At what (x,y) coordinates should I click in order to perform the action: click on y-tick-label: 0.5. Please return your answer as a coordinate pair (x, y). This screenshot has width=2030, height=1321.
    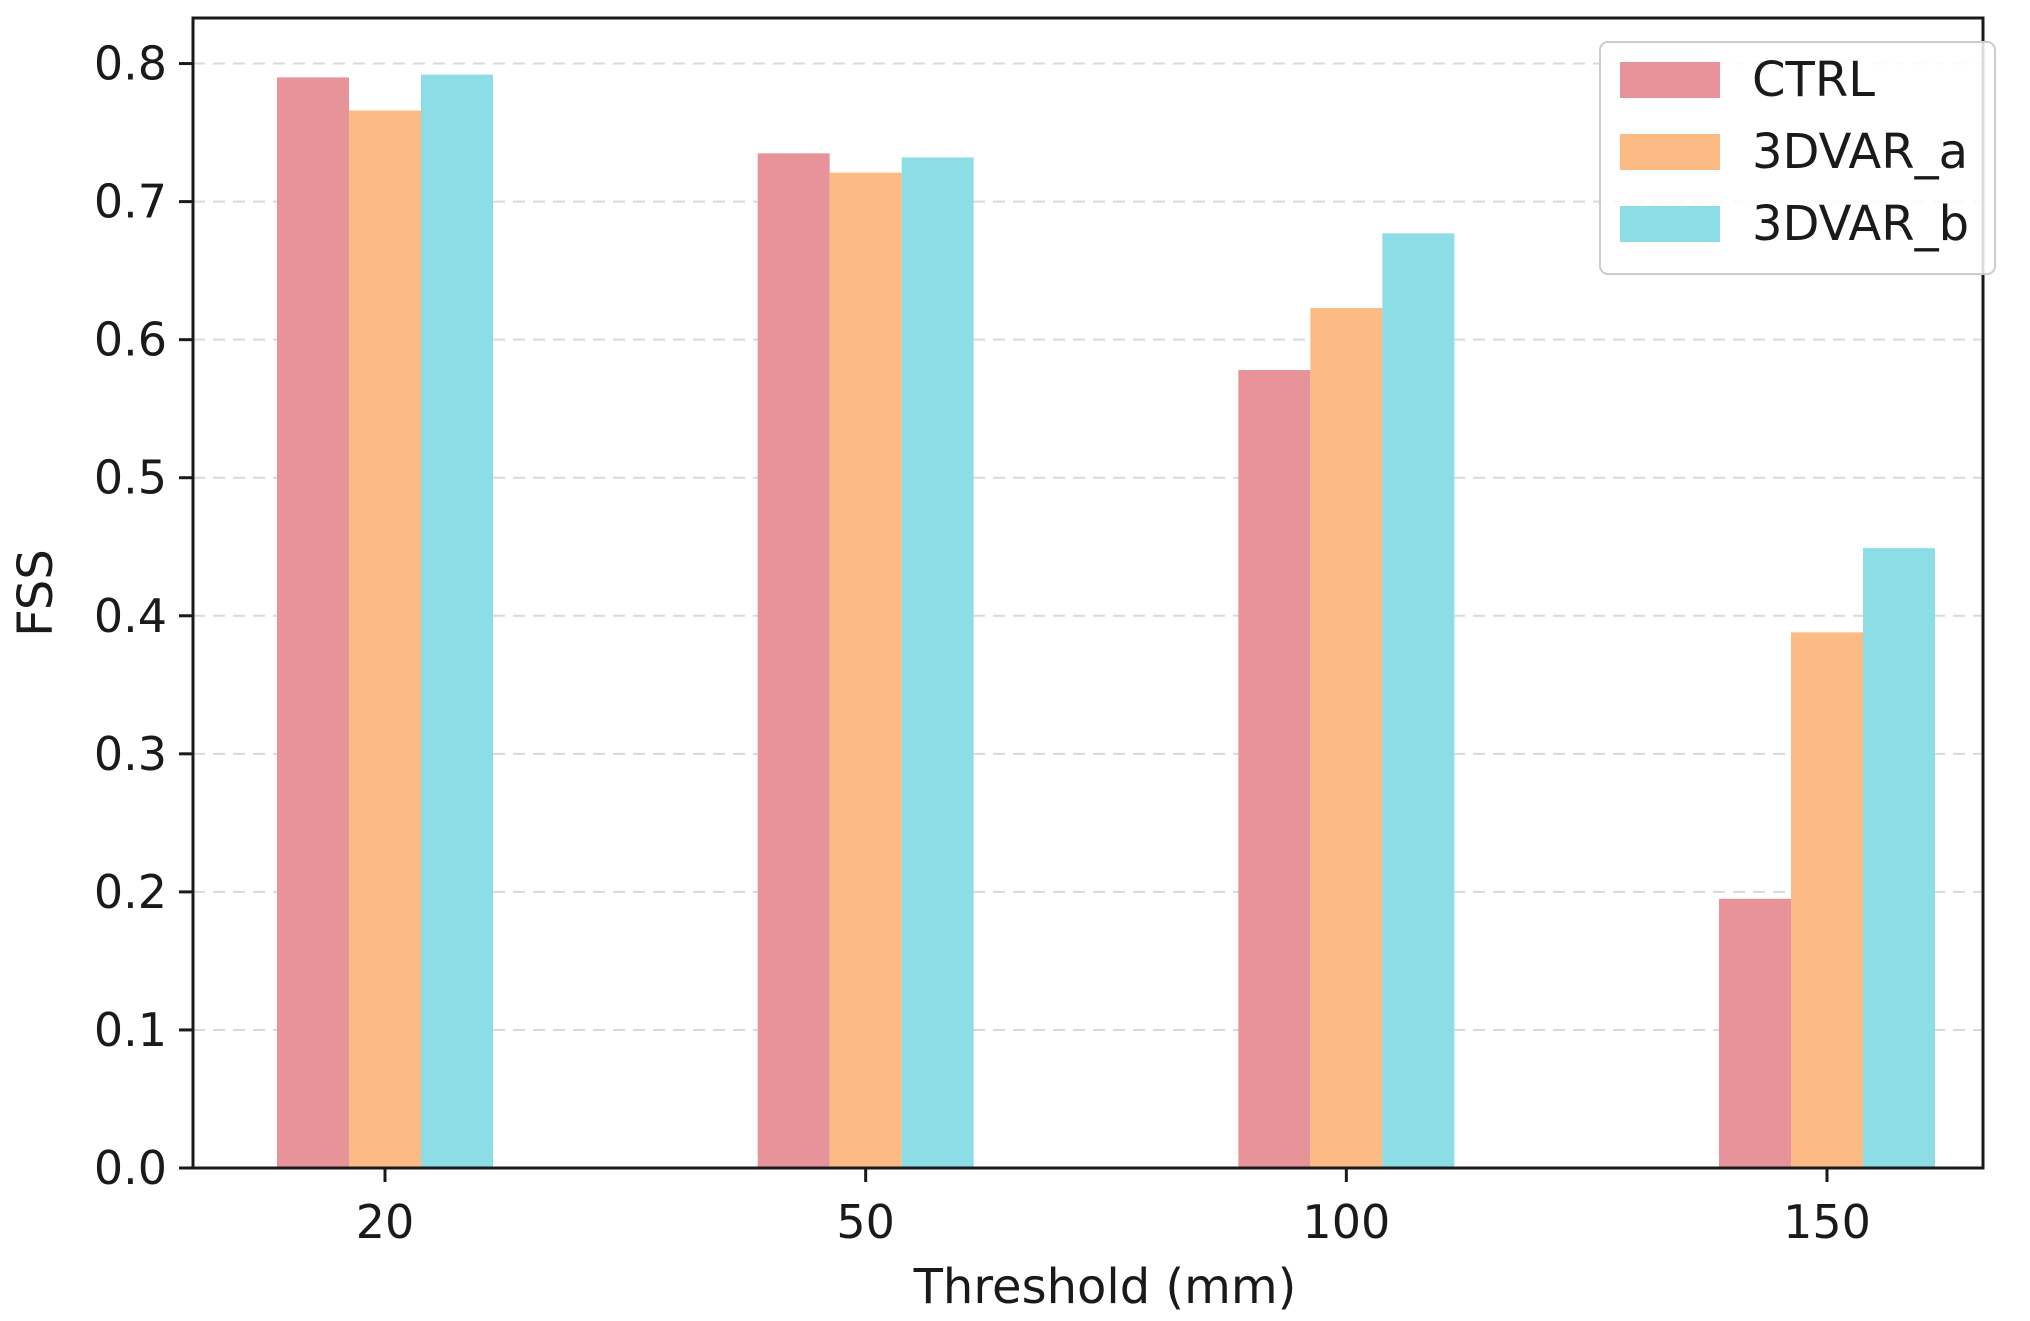
    Looking at the image, I should click on (130, 478).